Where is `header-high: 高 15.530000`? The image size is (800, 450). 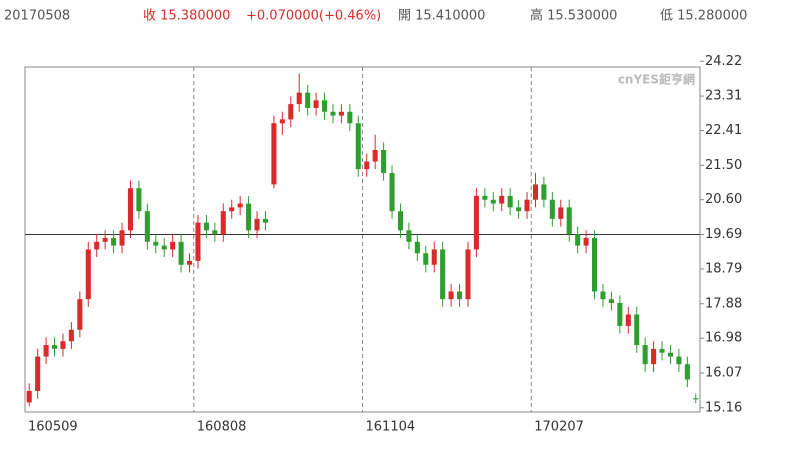 header-high: 高 15.530000 is located at coordinates (573, 16).